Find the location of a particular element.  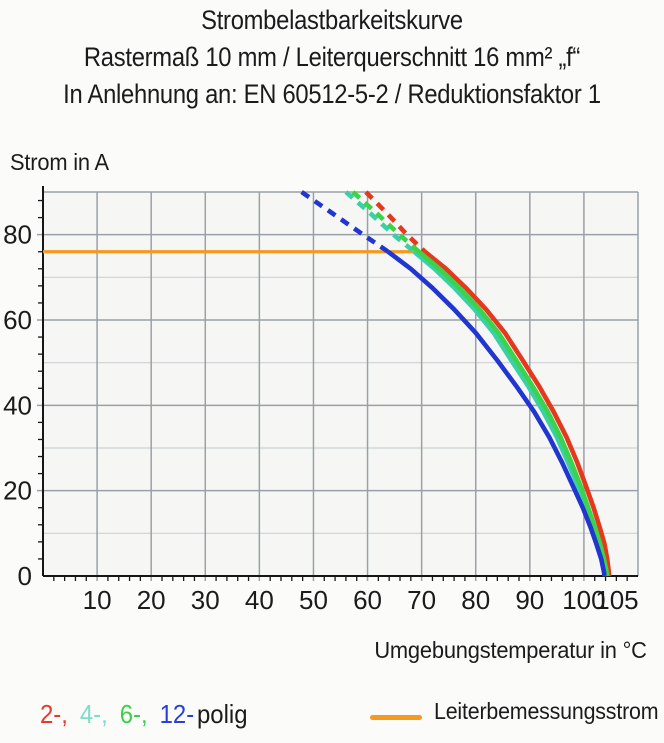

x-tick-label: 50 is located at coordinates (313, 600).